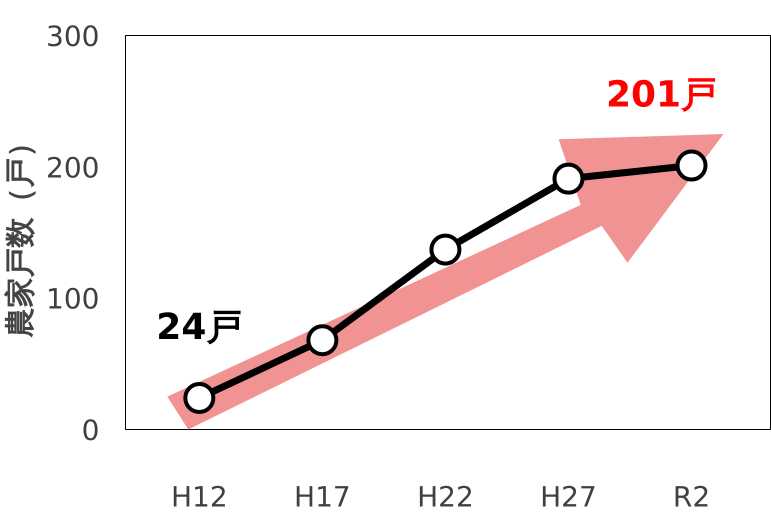 The image size is (771, 524). What do you see at coordinates (73, 299) in the screenshot?
I see `y-tick-label: 100` at bounding box center [73, 299].